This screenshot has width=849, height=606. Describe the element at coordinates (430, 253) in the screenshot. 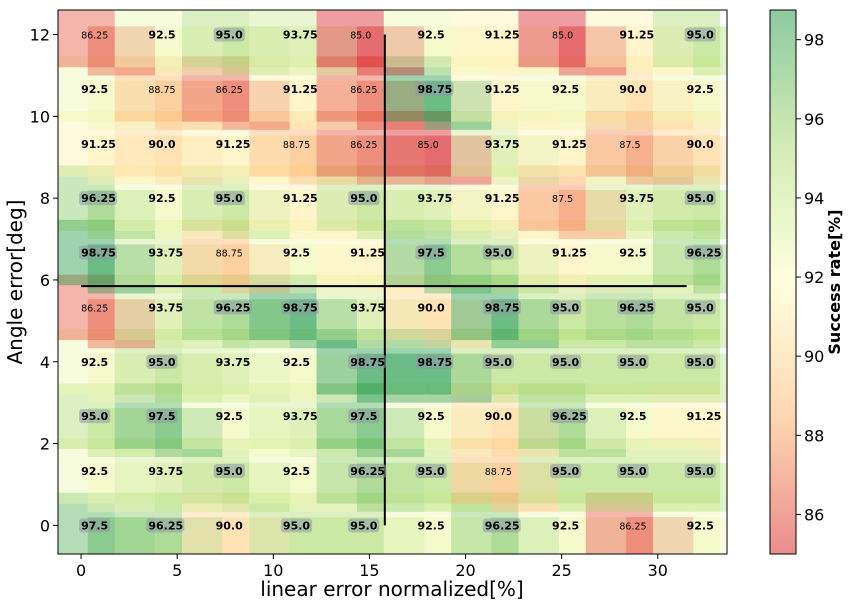

I see `cell-value-label: 97.5` at that location.